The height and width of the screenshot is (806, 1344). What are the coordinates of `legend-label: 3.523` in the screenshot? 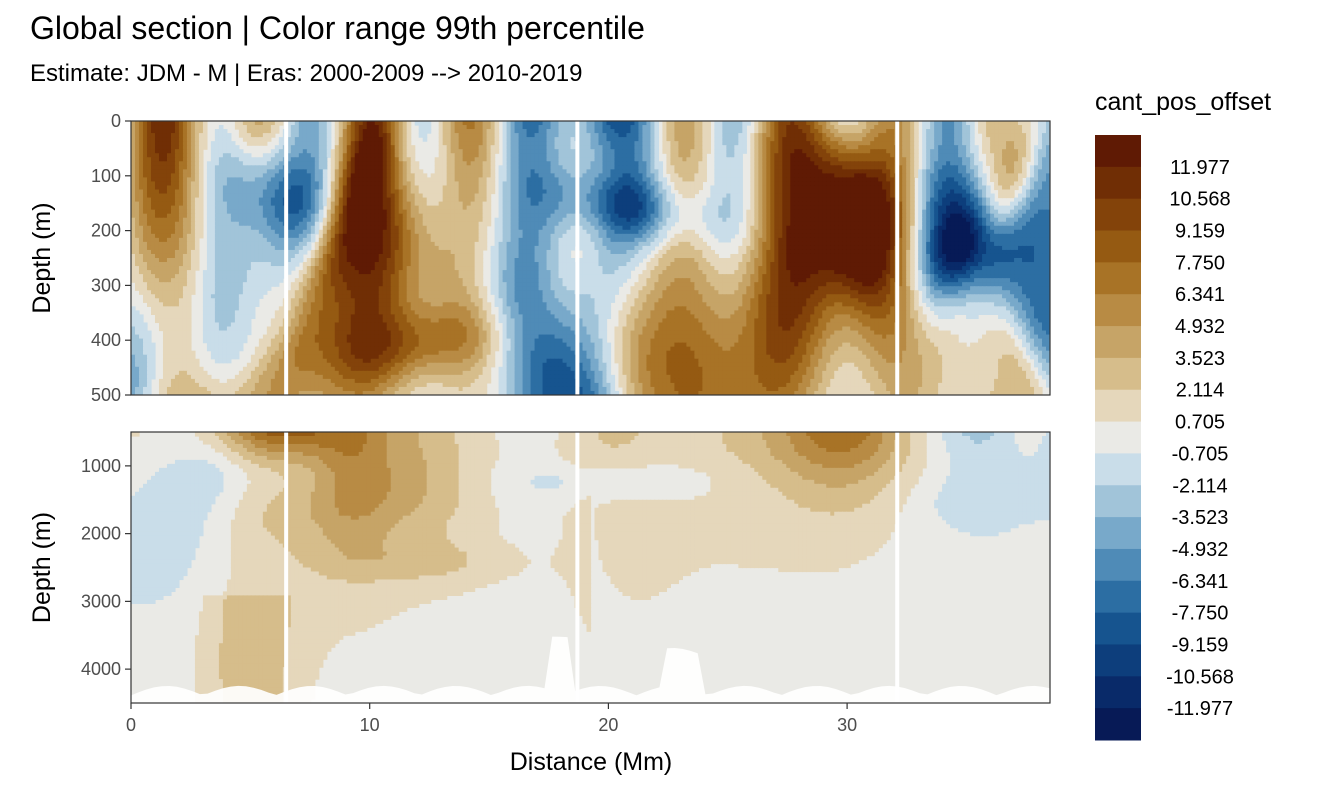 It's located at (1200, 359).